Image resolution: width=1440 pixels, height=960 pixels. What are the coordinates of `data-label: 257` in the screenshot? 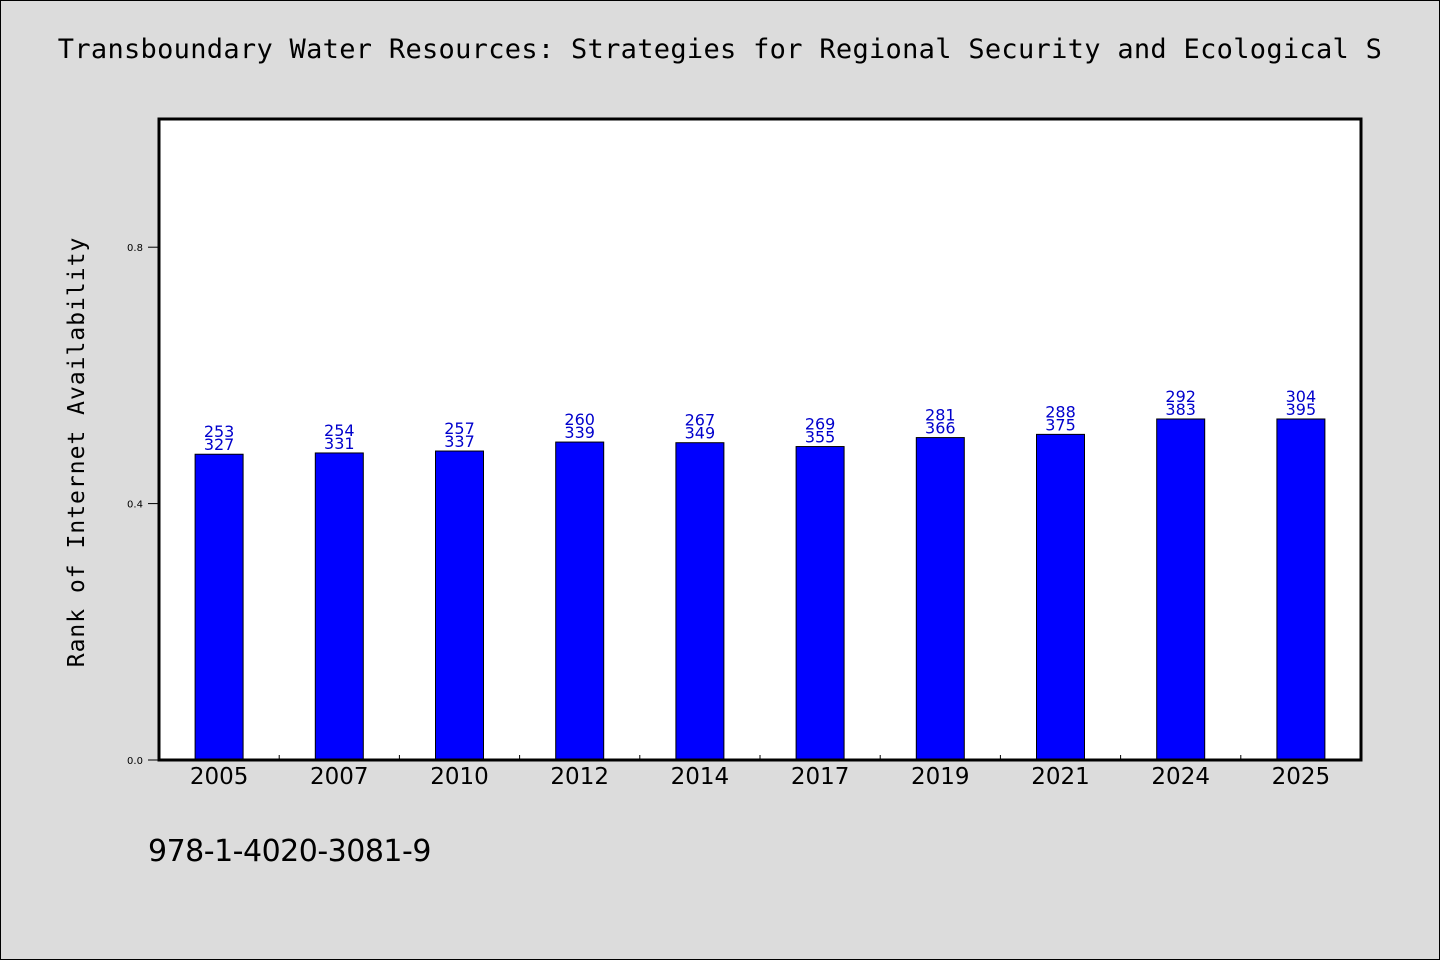 It's located at (459, 428).